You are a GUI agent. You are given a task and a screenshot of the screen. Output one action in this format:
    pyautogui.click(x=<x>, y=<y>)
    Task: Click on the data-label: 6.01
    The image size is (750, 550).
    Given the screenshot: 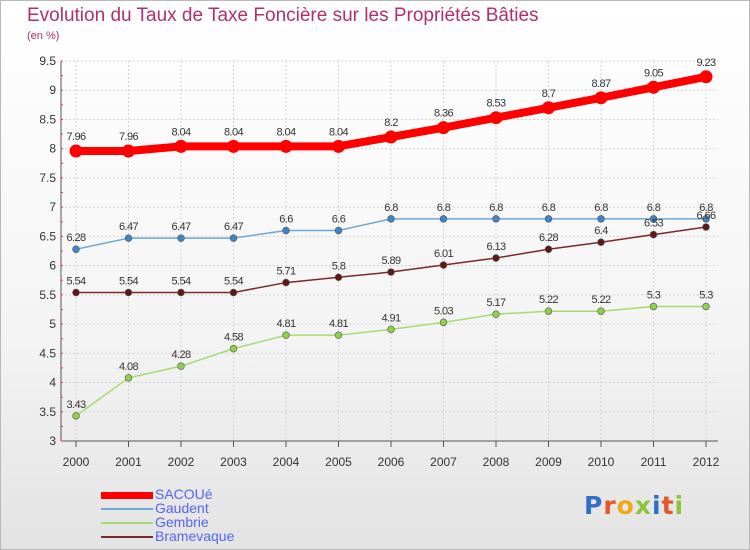 What is the action you would take?
    pyautogui.click(x=443, y=254)
    